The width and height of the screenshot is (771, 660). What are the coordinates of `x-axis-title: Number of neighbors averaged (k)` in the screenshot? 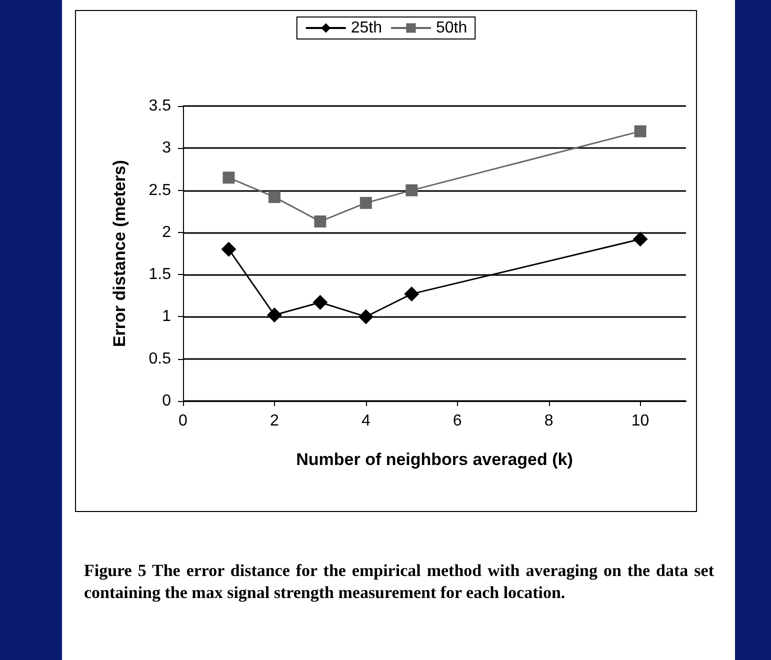 It's located at (434, 459).